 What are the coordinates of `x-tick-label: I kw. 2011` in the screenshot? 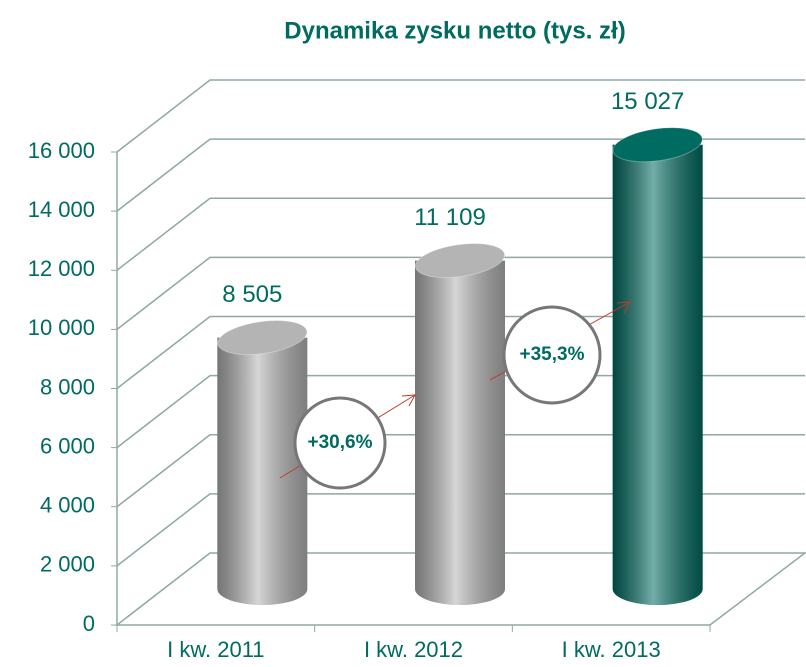 It's located at (215, 649).